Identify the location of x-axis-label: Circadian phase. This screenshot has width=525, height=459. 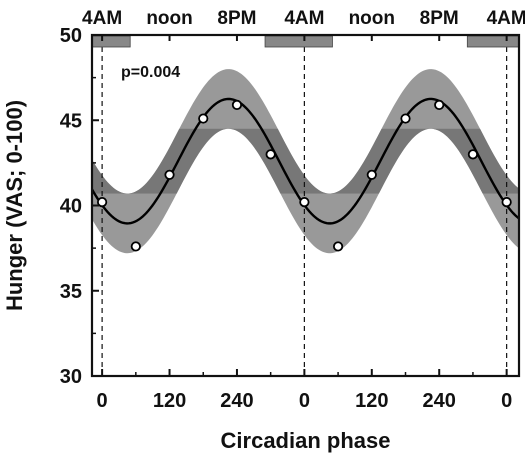
(306, 440).